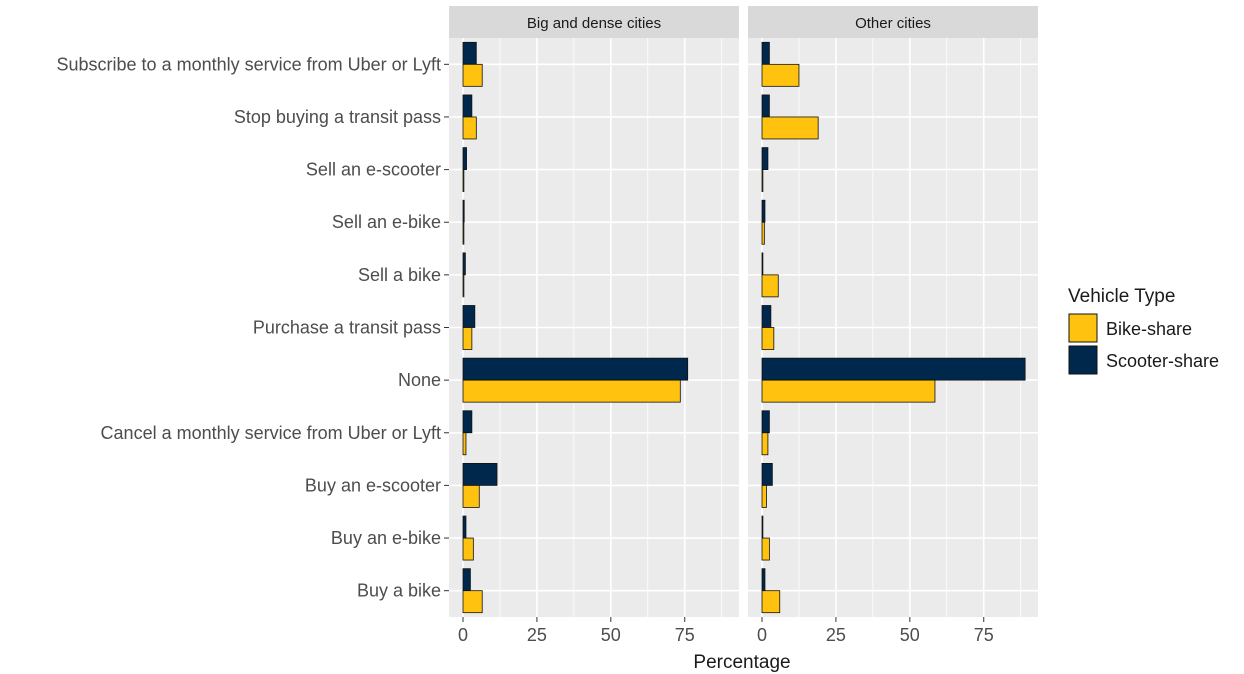 Image resolution: width=1244 pixels, height=674 pixels. Describe the element at coordinates (1162, 361) in the screenshot. I see `legend-label-scooter-share: Scooter-share` at that location.